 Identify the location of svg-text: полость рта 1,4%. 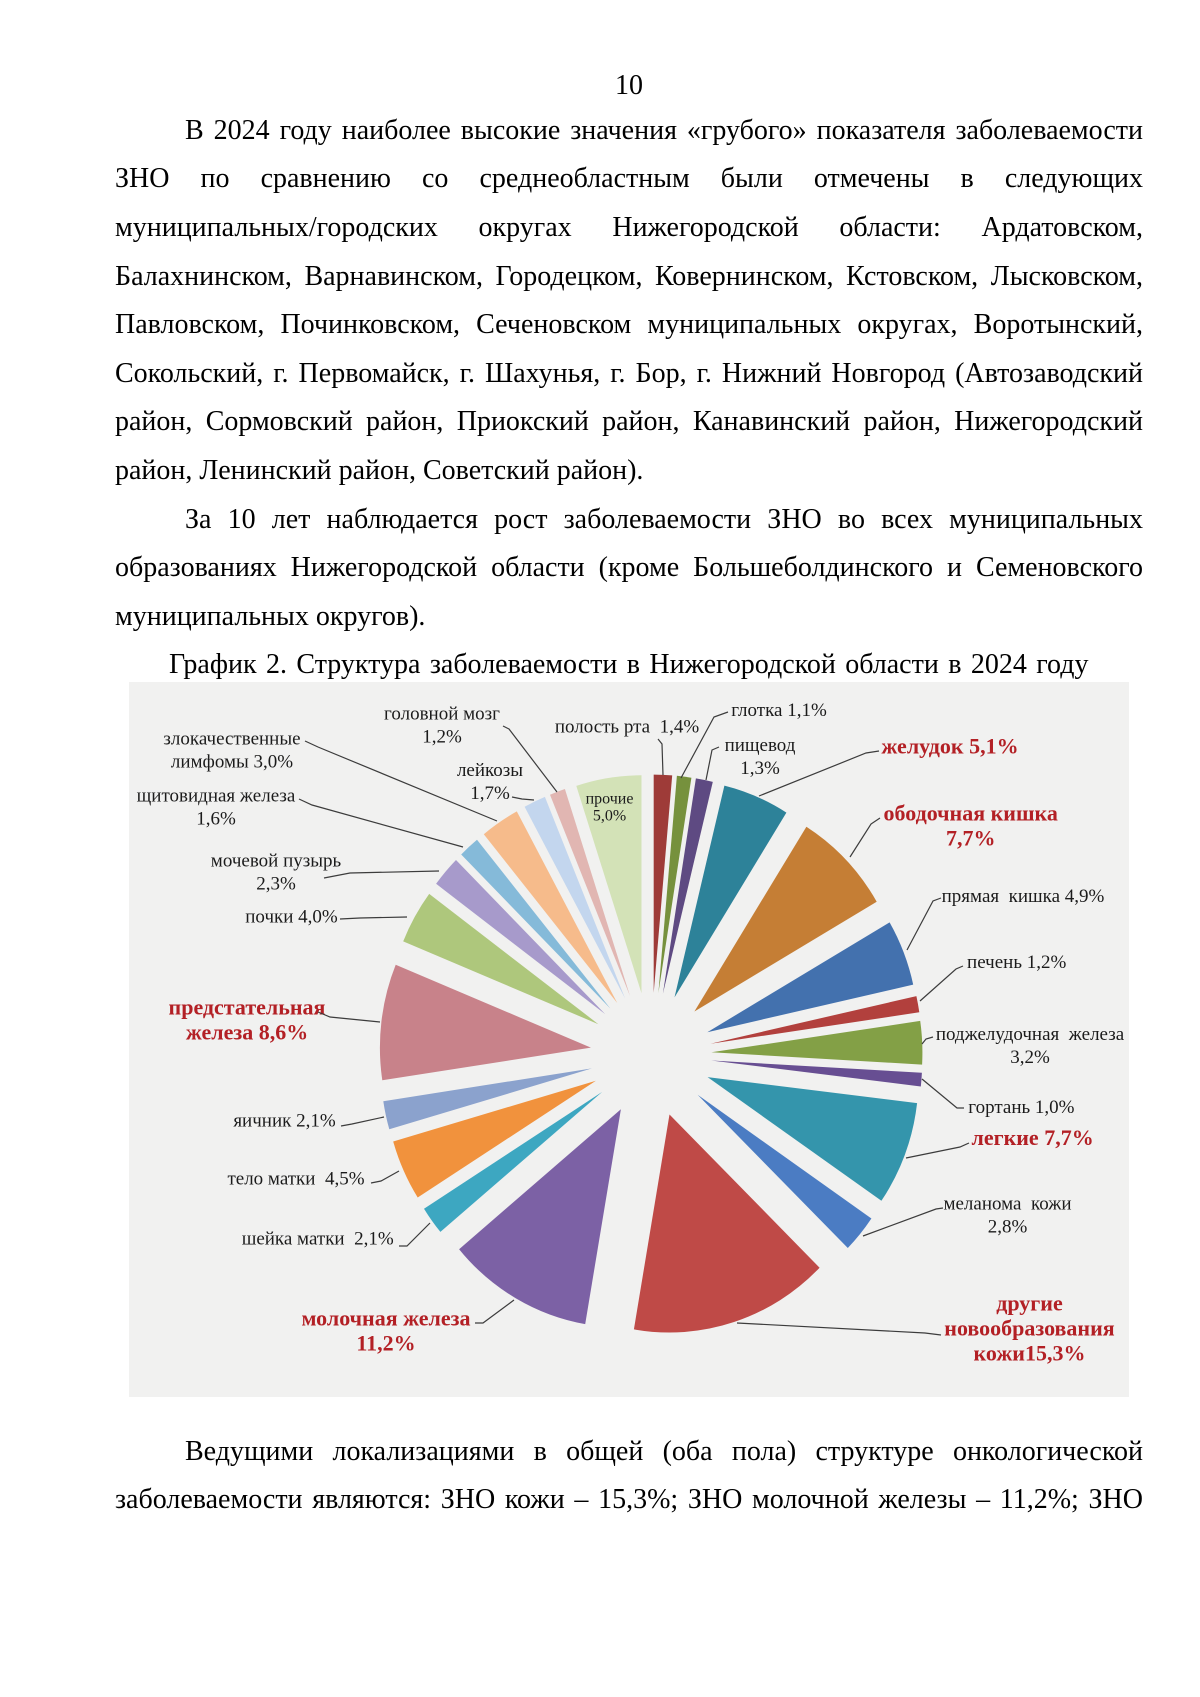
(627, 727).